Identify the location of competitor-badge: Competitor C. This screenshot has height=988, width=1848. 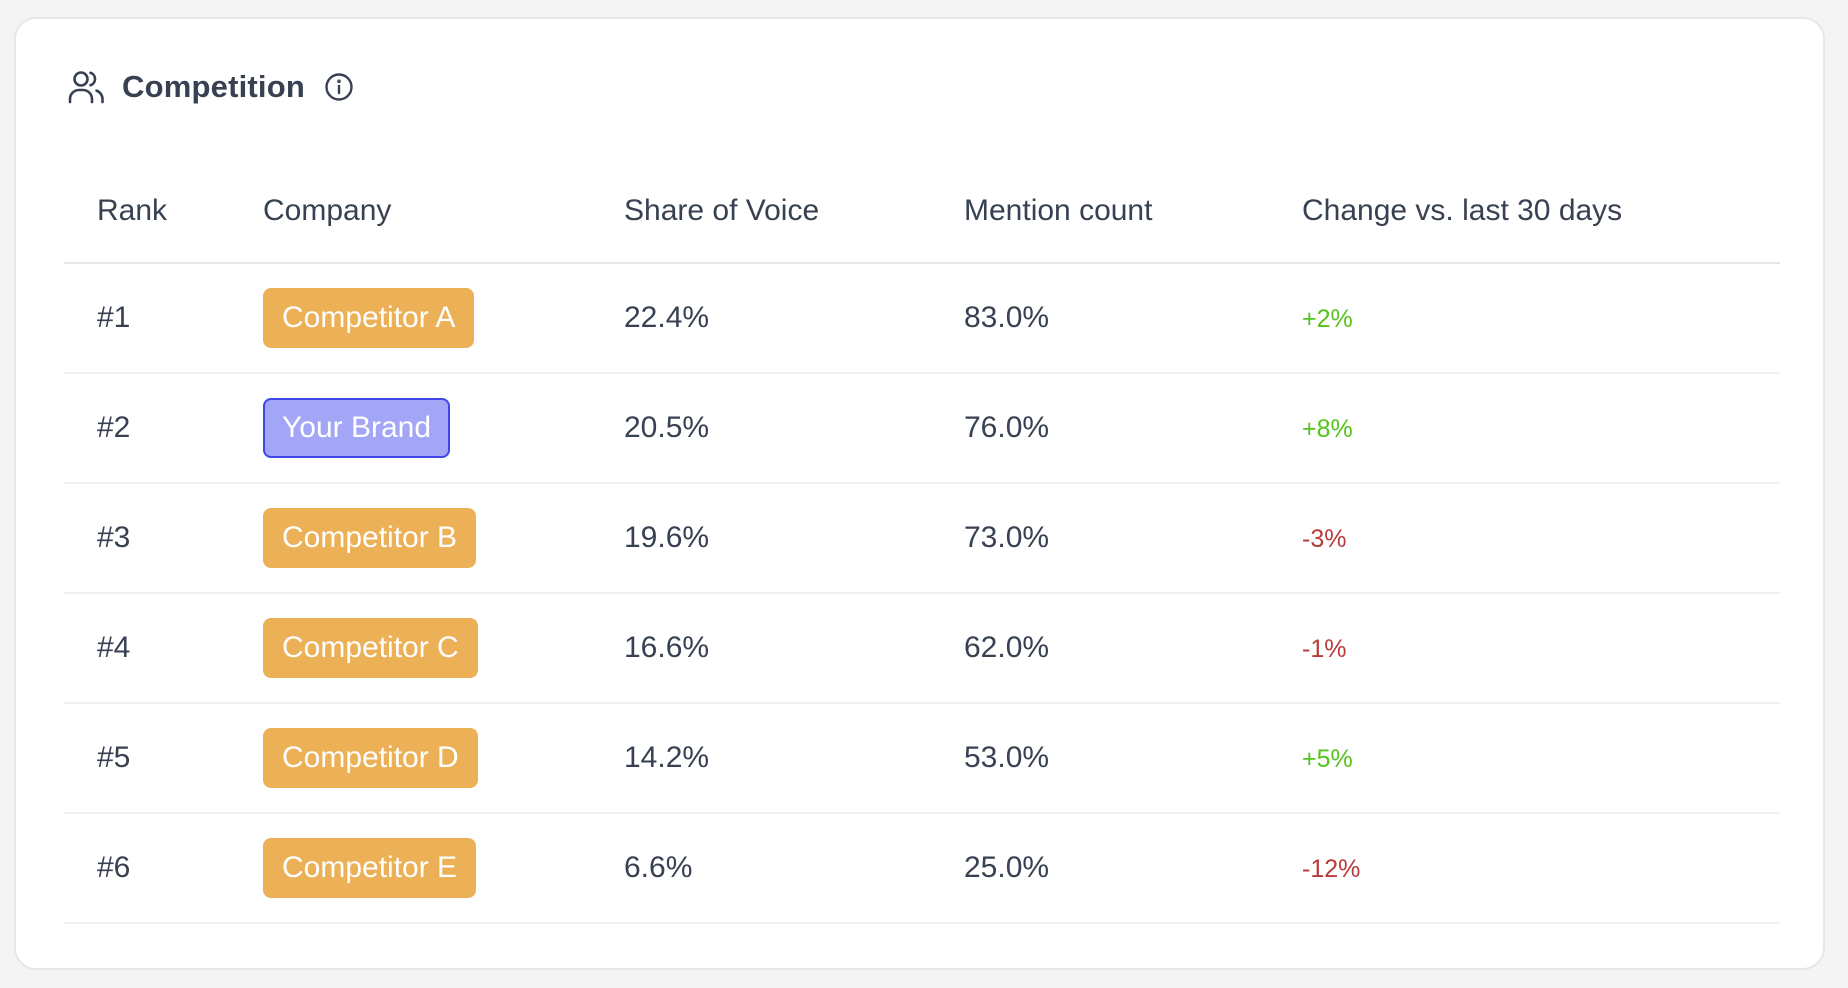
(370, 648).